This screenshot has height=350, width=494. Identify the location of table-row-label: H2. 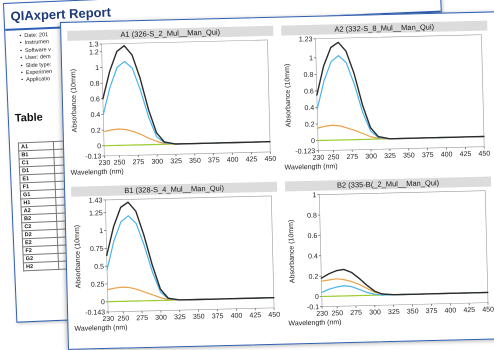
(40, 265).